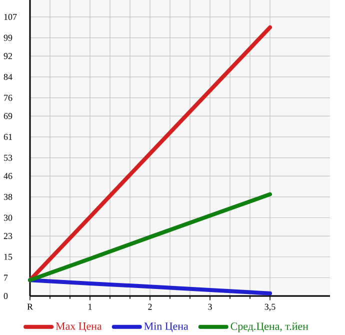  Describe the element at coordinates (8, 37) in the screenshot. I see `y-tick-label: 99` at that location.